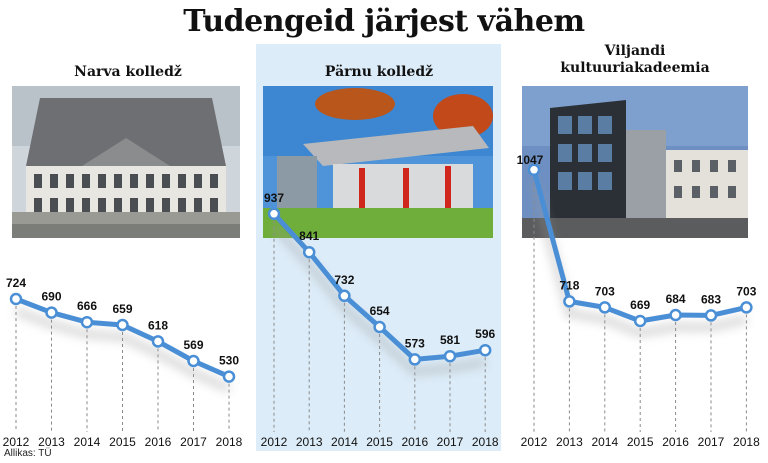 The width and height of the screenshot is (768, 463). Describe the element at coordinates (676, 299) in the screenshot. I see `value-label-2016: 684` at that location.